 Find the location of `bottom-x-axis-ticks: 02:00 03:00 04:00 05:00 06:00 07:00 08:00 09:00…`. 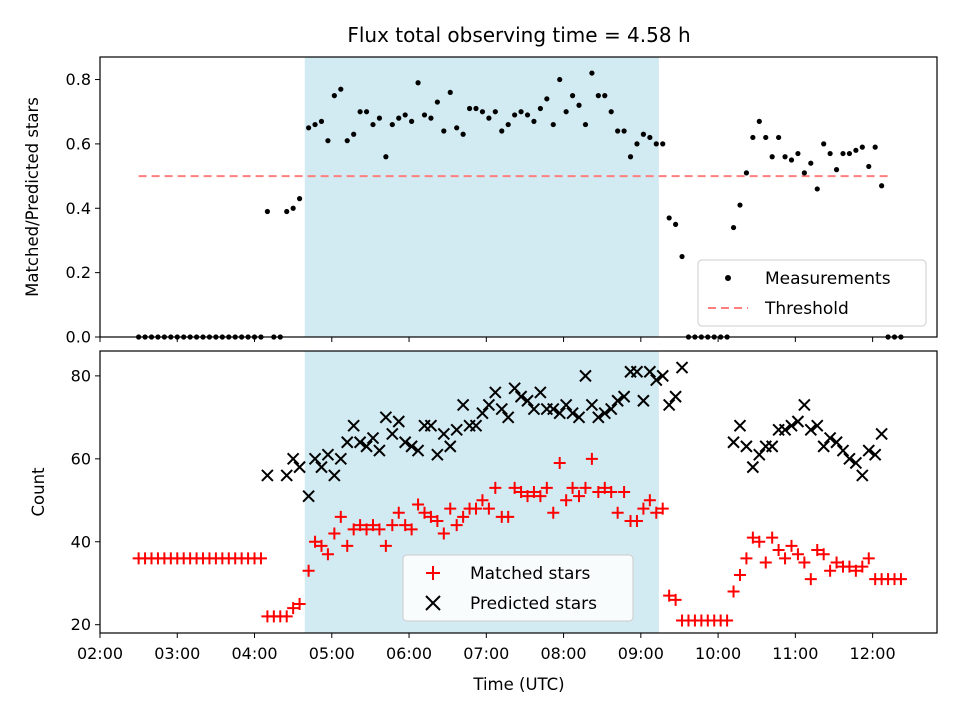

bottom-x-axis-ticks: 02:00 03:00 04:00 05:00 06:00 07:00 08:00 09:00… is located at coordinates (486, 648).